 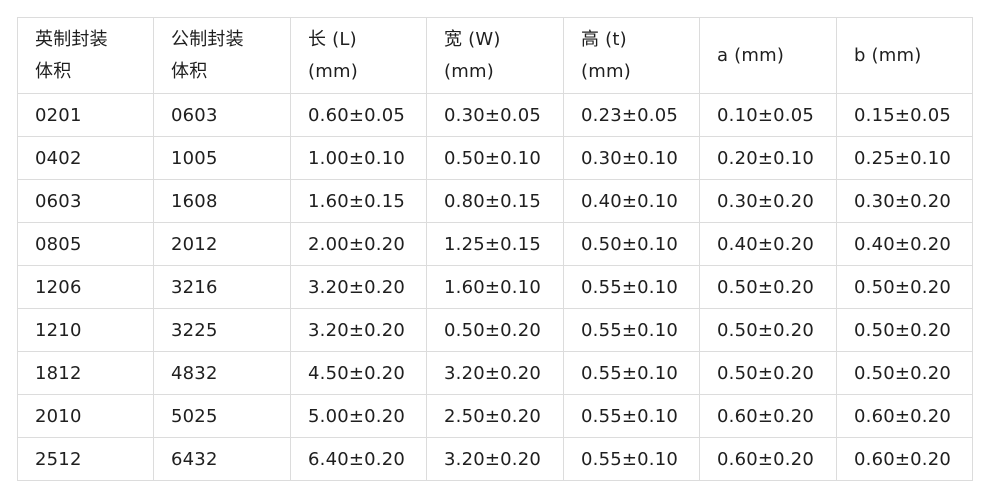 I want to click on table-cell: 0.25±0.10, so click(x=904, y=158).